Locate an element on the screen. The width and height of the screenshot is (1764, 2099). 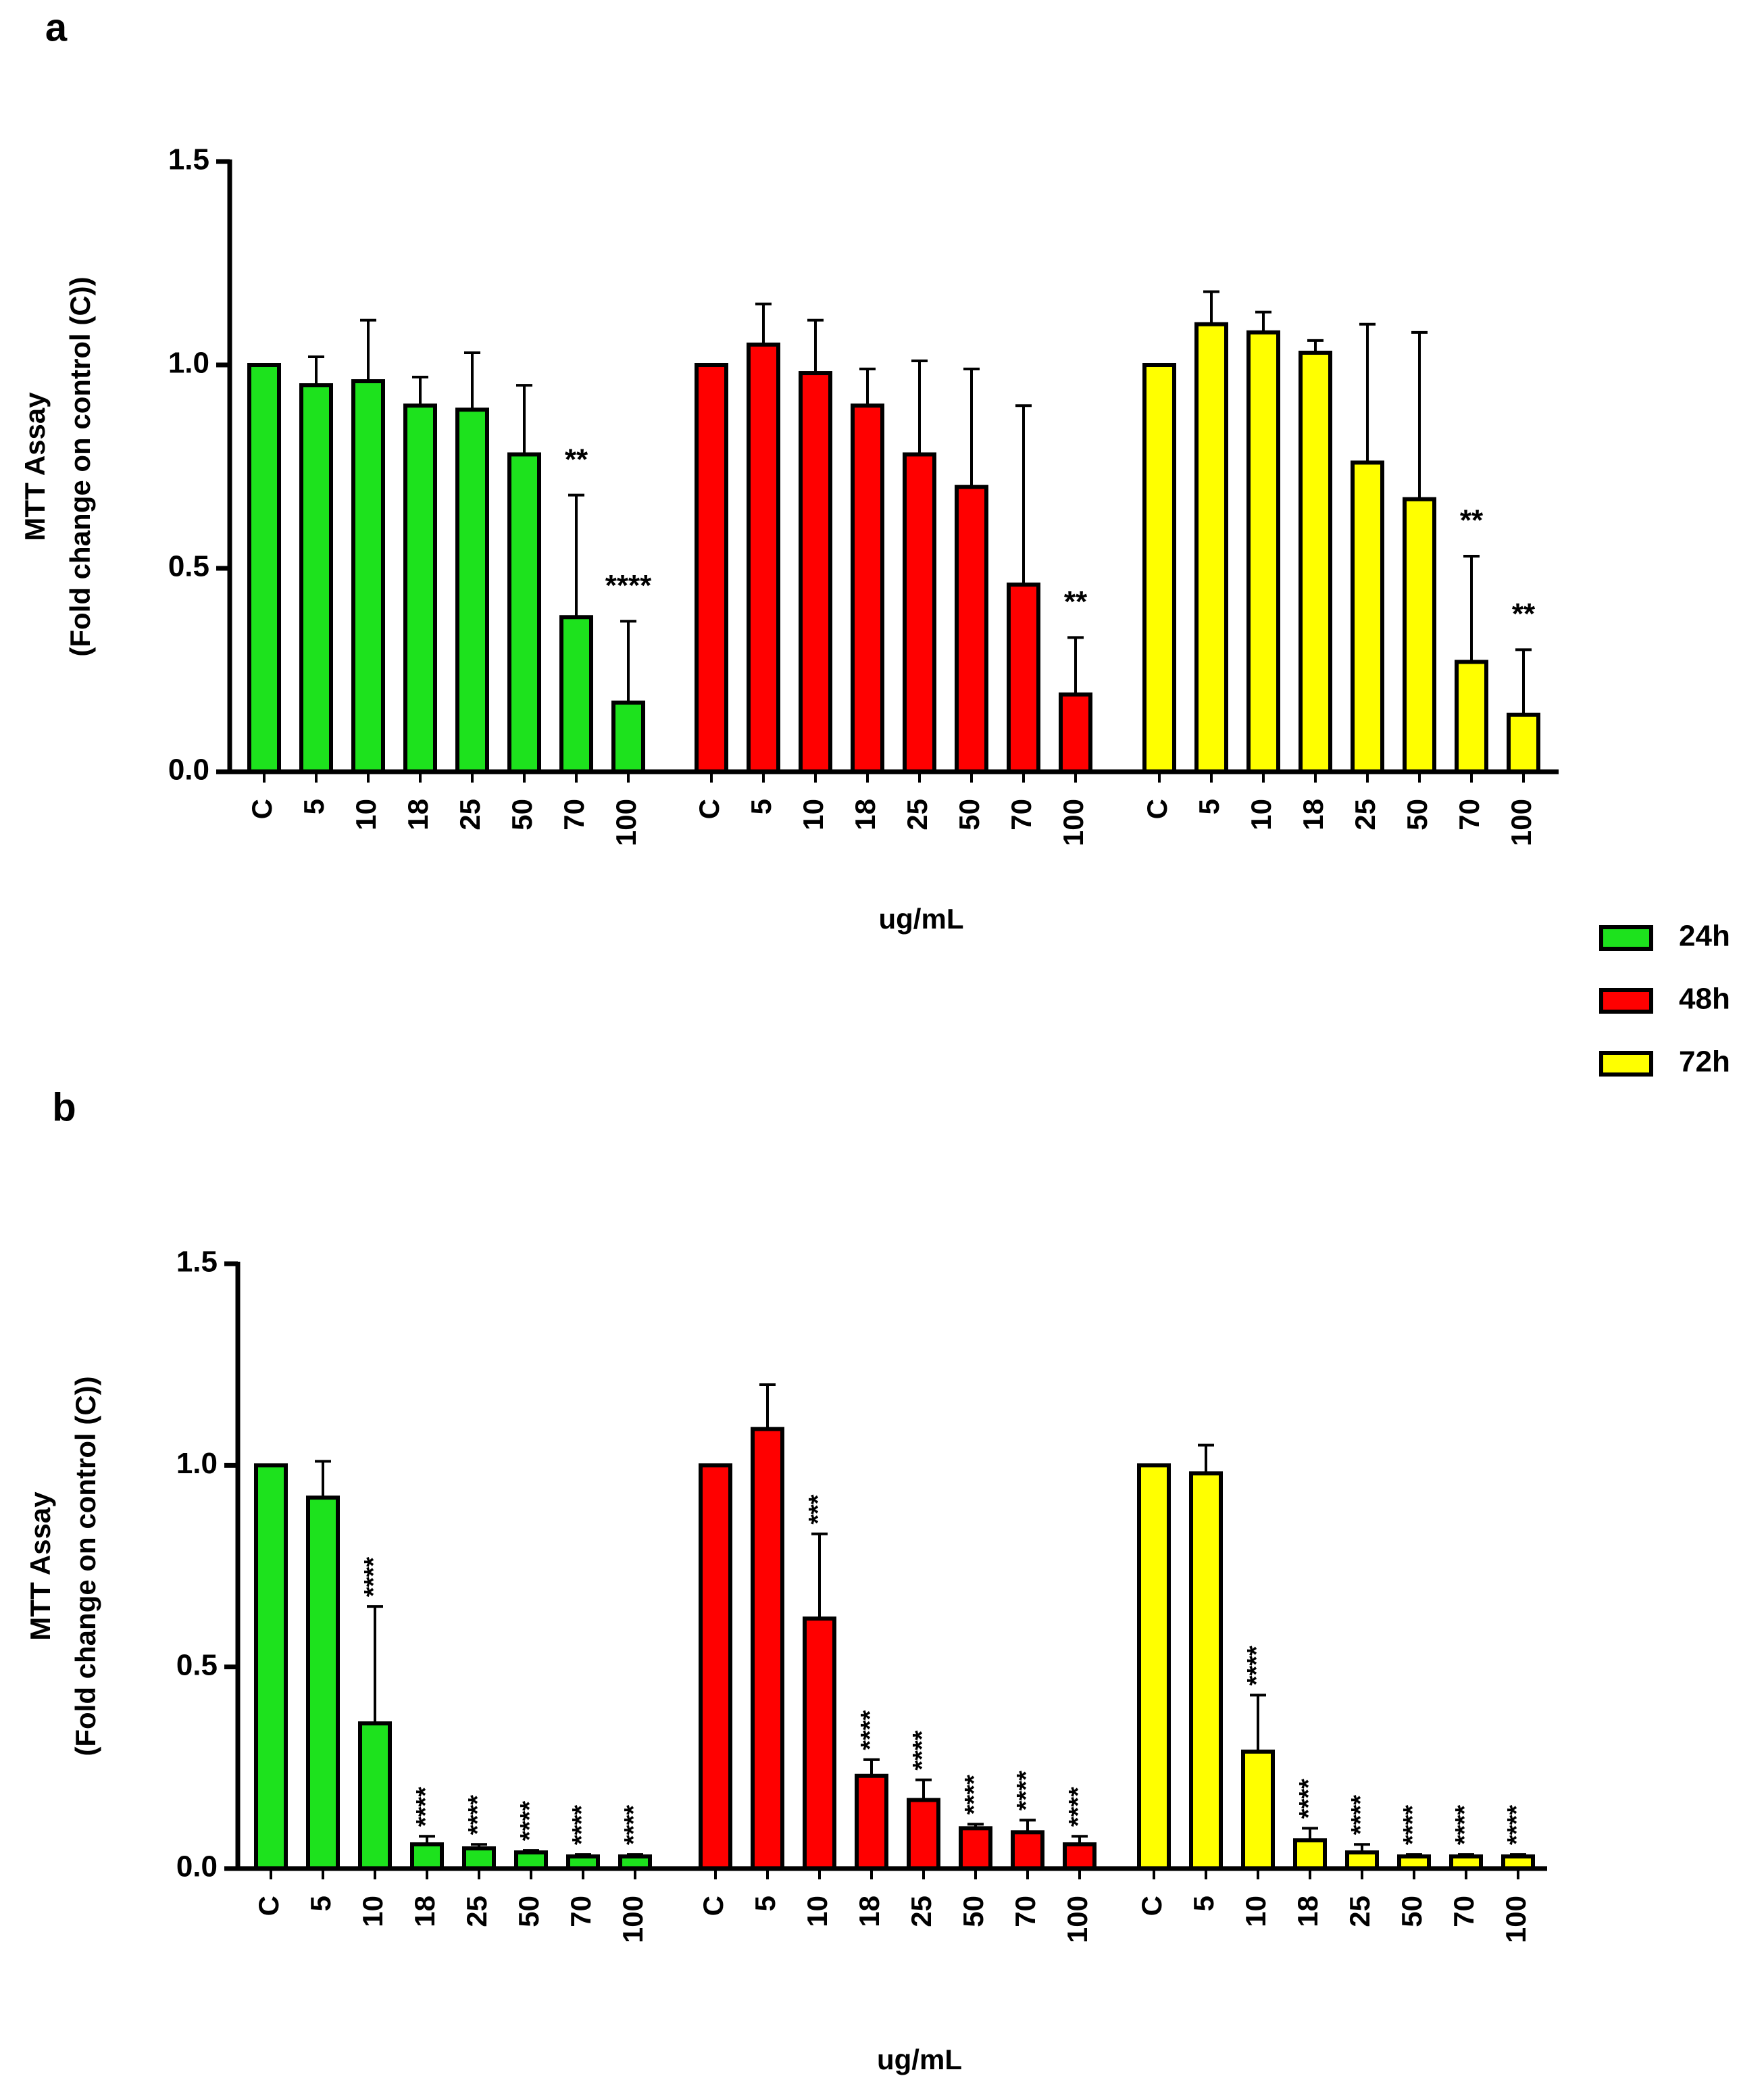
y-tick-label: 1.0 is located at coordinates (197, 1463).